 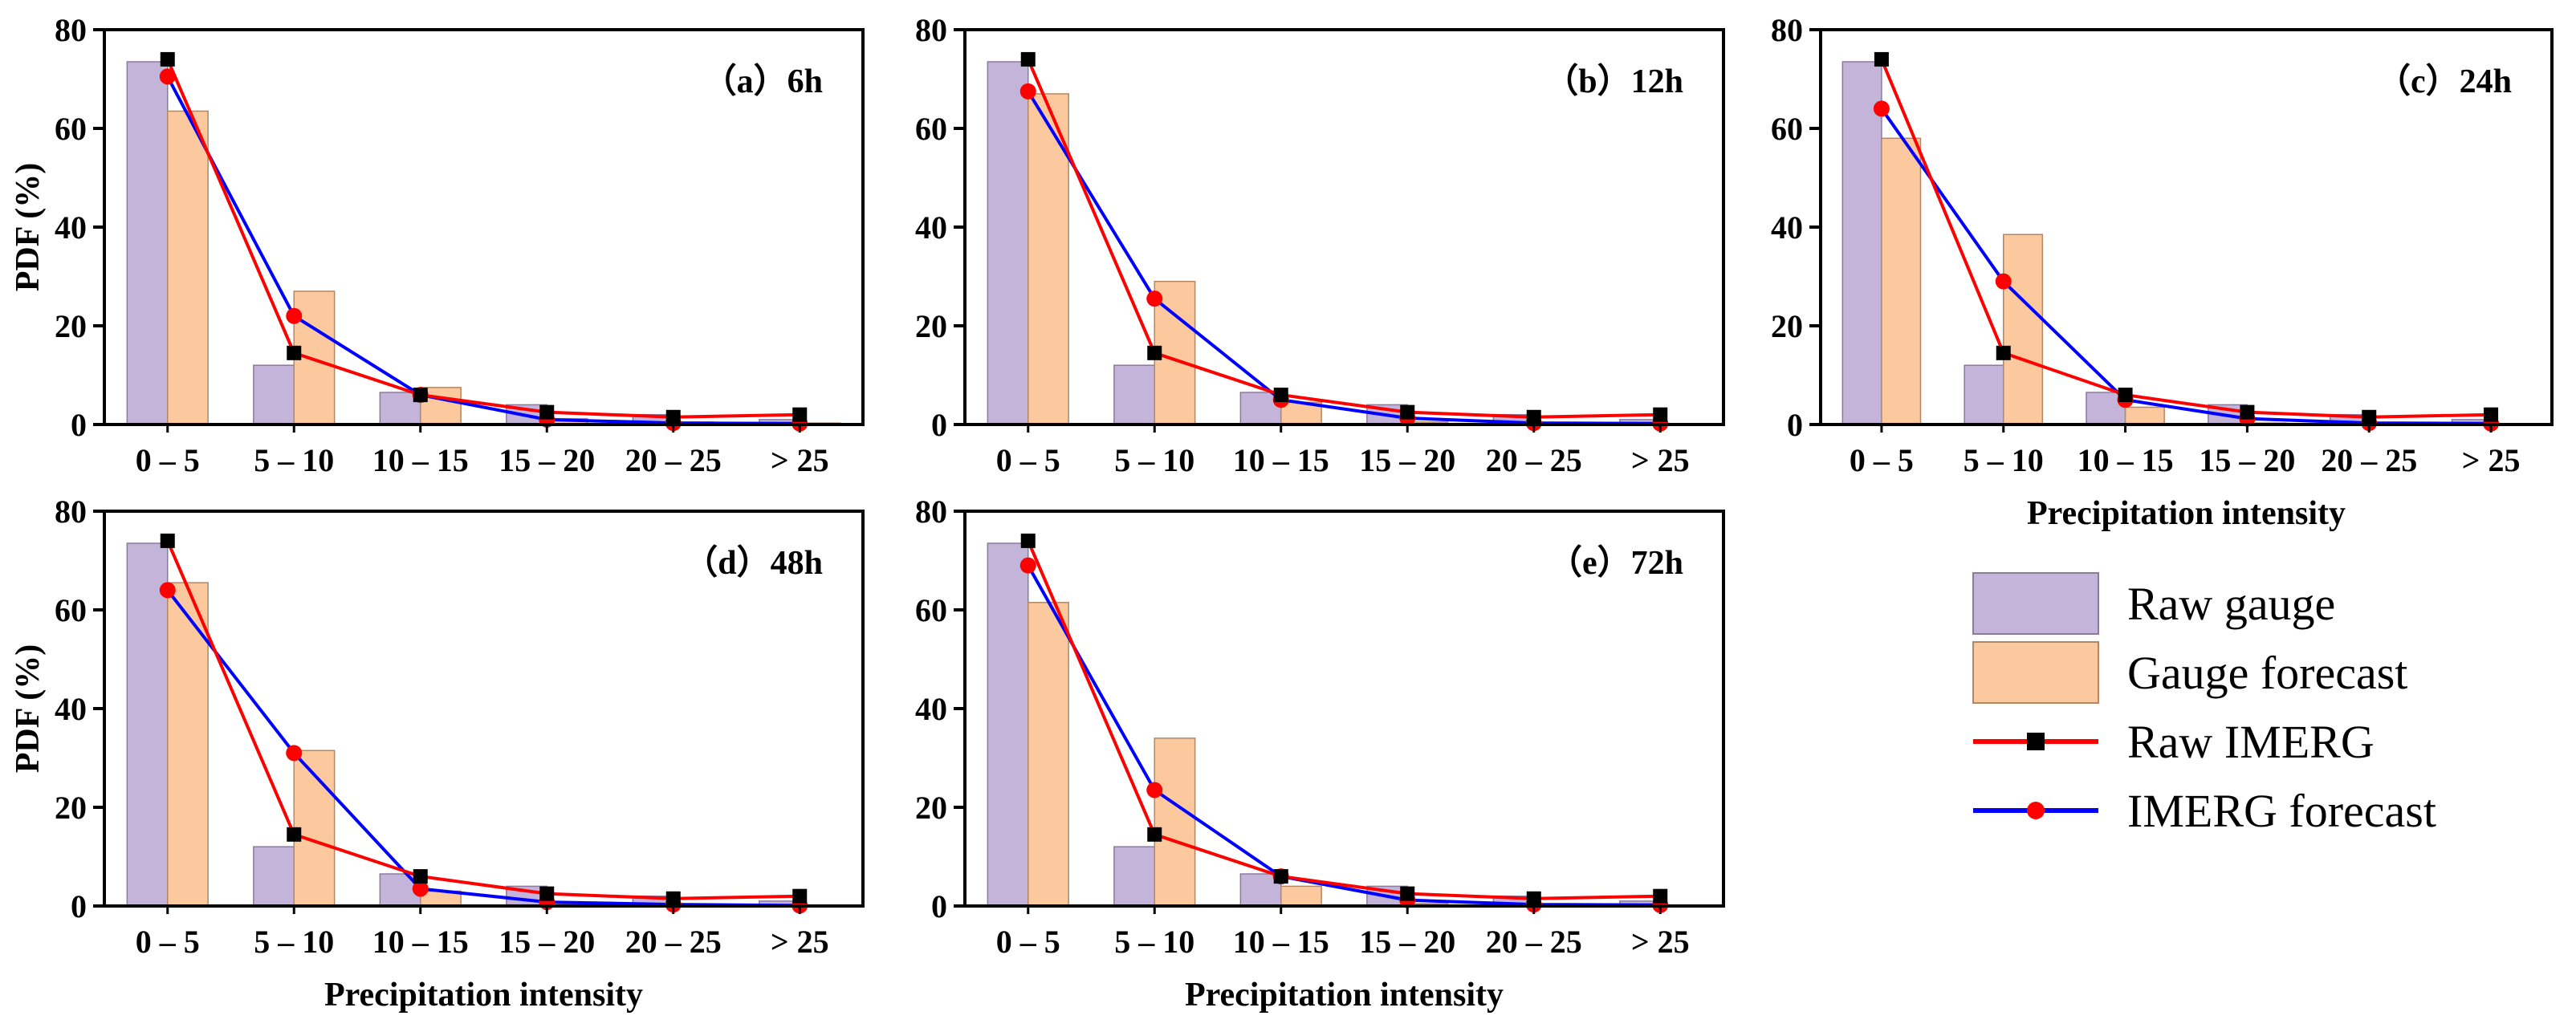 What do you see at coordinates (2445, 81) in the screenshot?
I see `panel-label: （c）24h` at bounding box center [2445, 81].